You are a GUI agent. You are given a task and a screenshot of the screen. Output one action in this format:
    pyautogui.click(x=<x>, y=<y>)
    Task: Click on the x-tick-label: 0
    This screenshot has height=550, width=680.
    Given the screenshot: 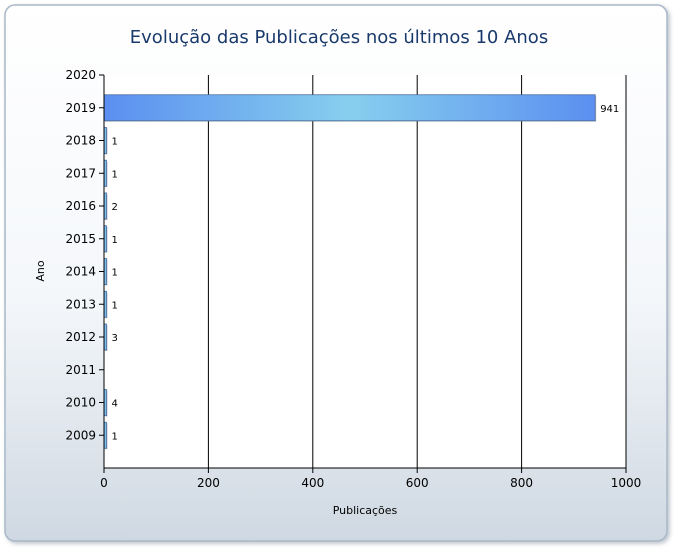 What is the action you would take?
    pyautogui.click(x=104, y=483)
    